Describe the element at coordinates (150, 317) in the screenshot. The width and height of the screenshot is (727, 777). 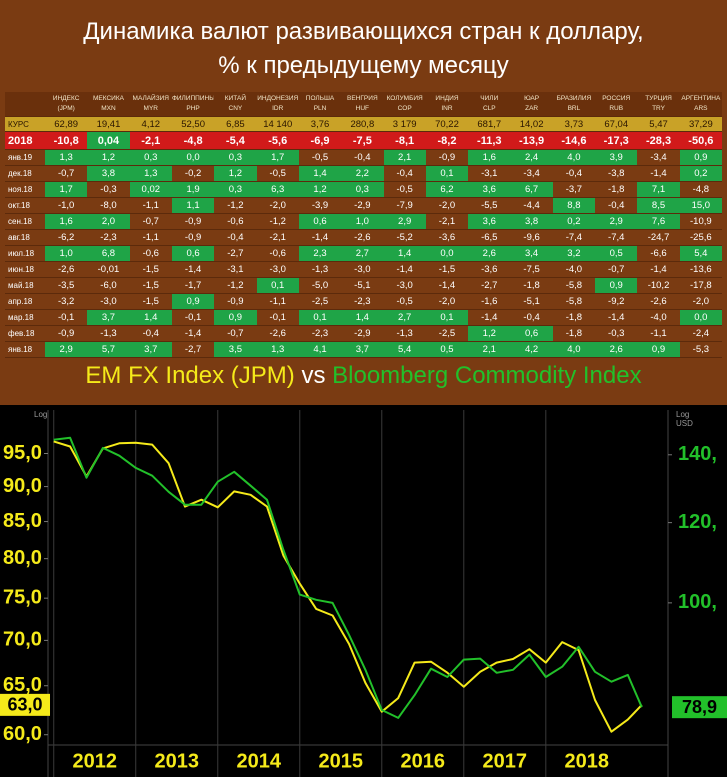
I see `table-cell: 1,4` at that location.